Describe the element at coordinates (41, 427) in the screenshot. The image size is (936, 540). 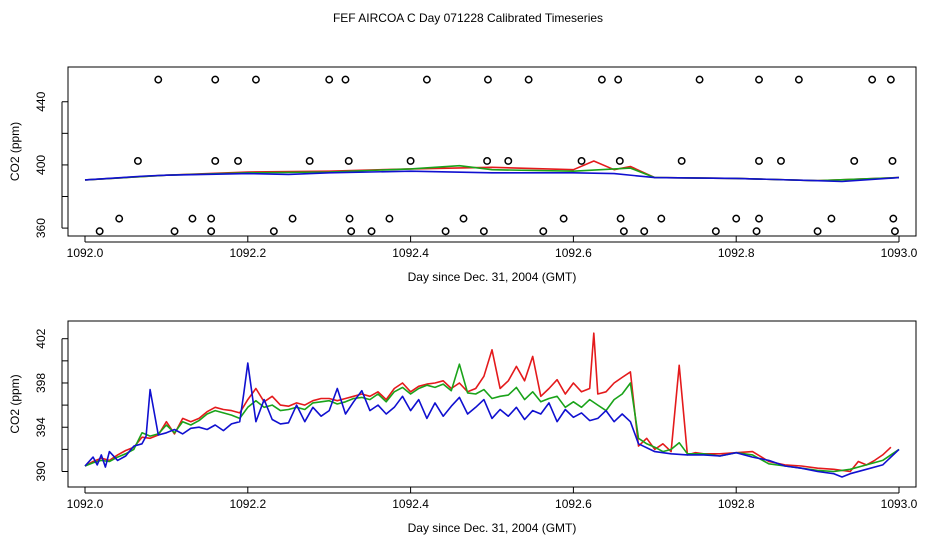
I see `y-tick-label: 394` at that location.